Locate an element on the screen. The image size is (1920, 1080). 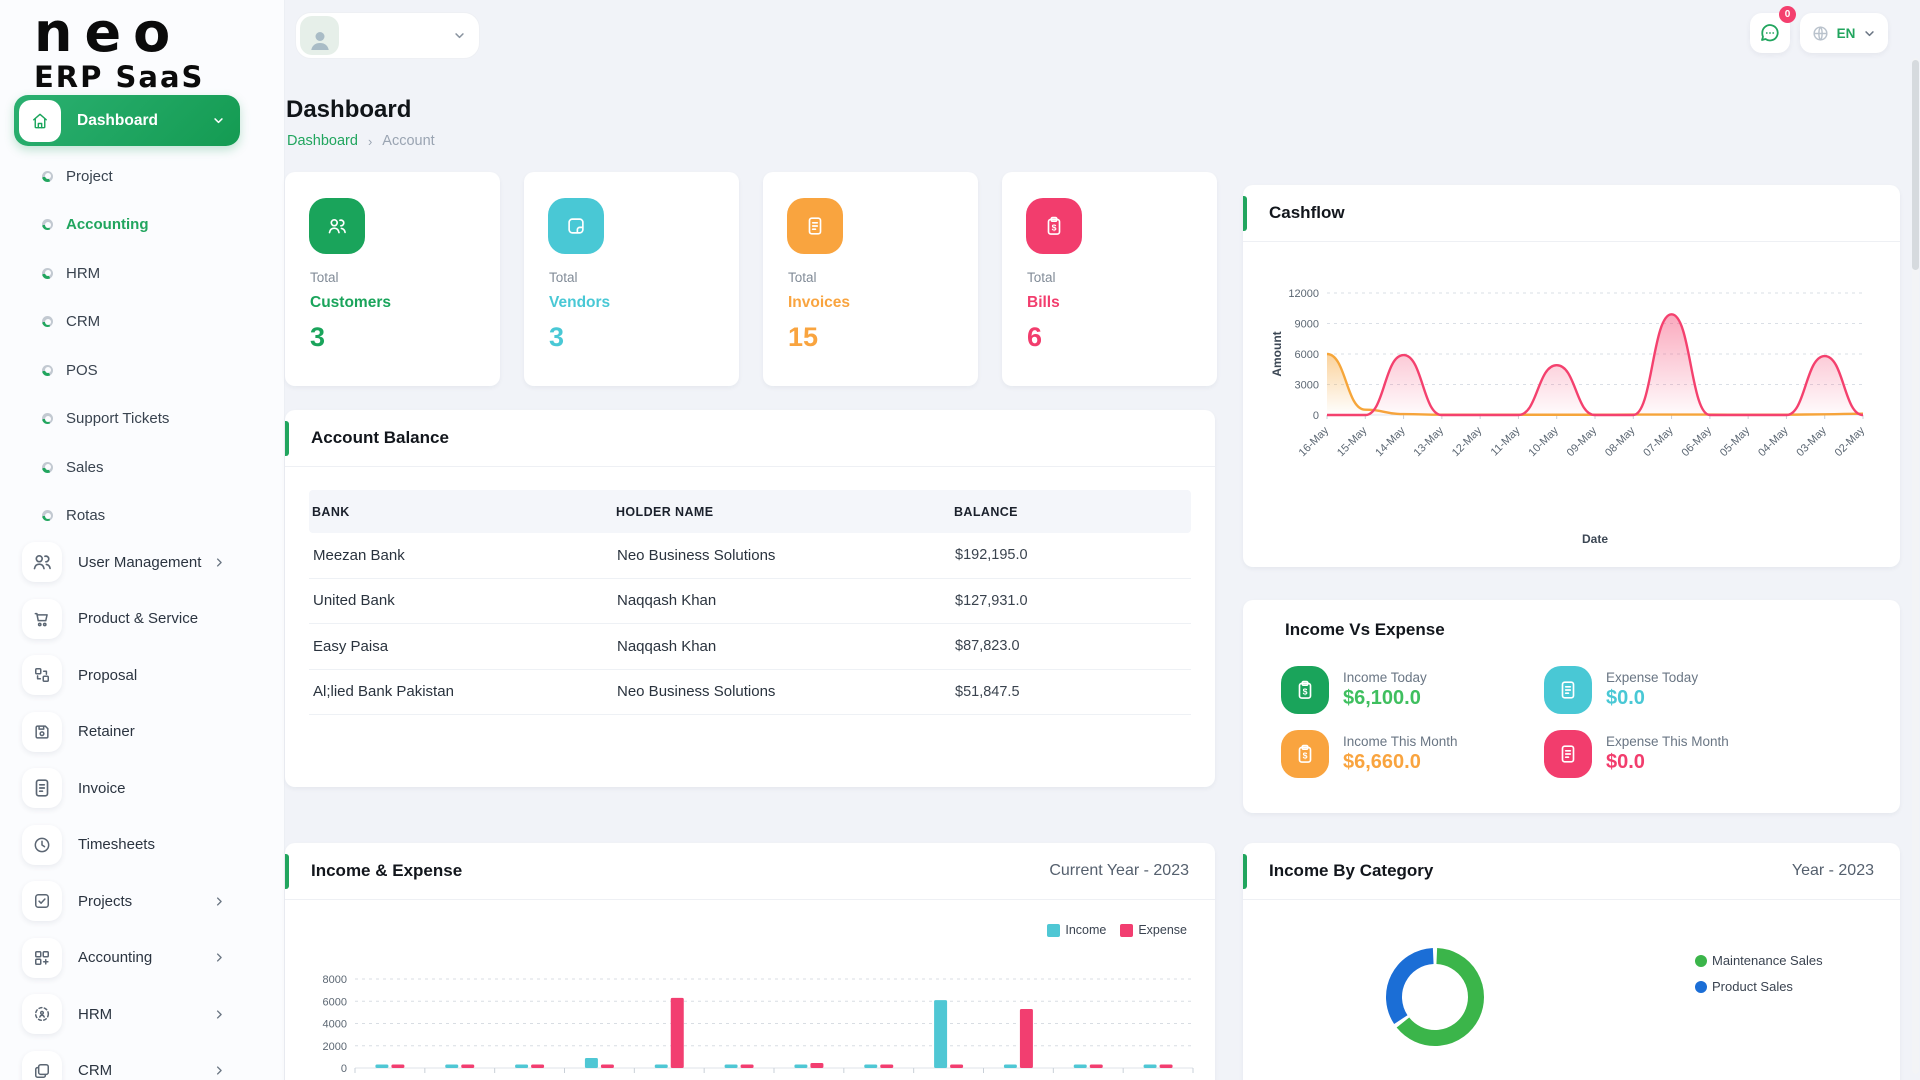
svg-text: 10-May is located at coordinates (1543, 441).